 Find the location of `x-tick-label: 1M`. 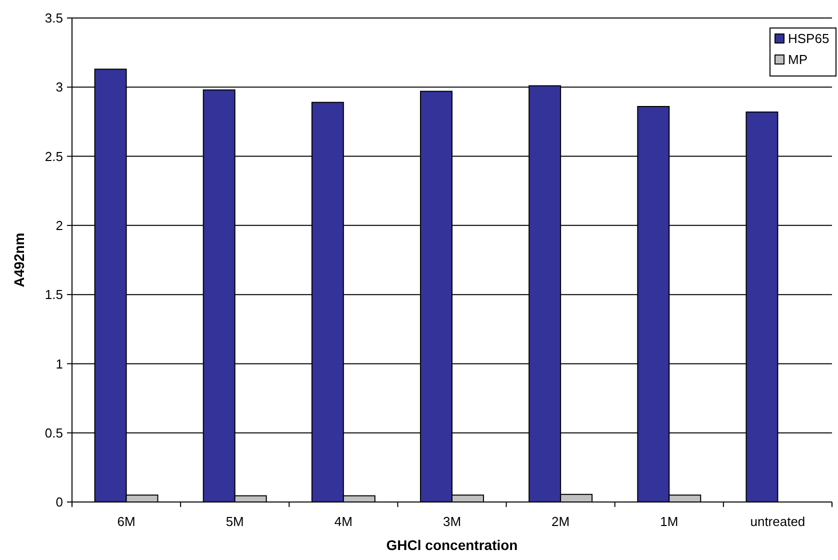

x-tick-label: 1M is located at coordinates (669, 521).